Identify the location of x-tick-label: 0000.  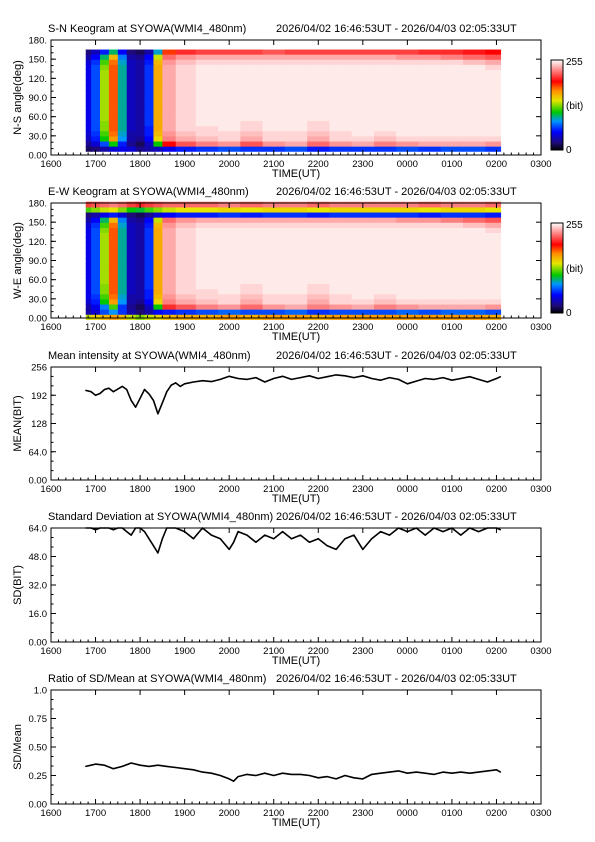
(407, 489).